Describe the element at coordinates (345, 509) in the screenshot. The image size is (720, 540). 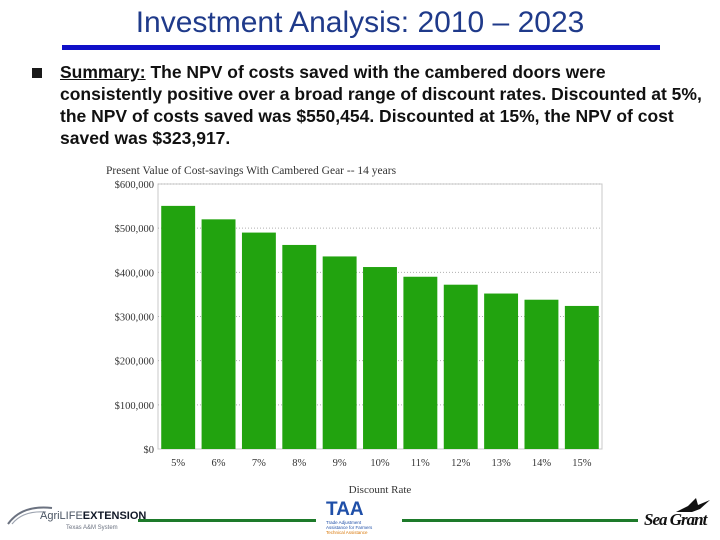
I see `taa-logo-text: TAA` at that location.